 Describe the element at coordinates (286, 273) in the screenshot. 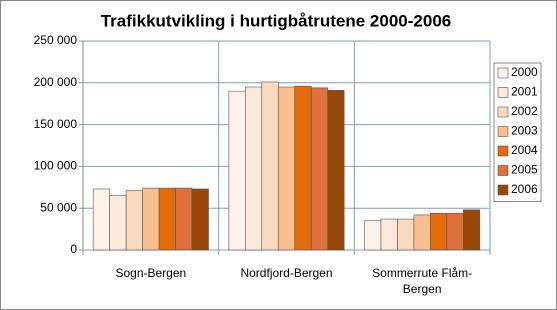

I see `x-tick-label: Nordfjord-Bergen` at that location.